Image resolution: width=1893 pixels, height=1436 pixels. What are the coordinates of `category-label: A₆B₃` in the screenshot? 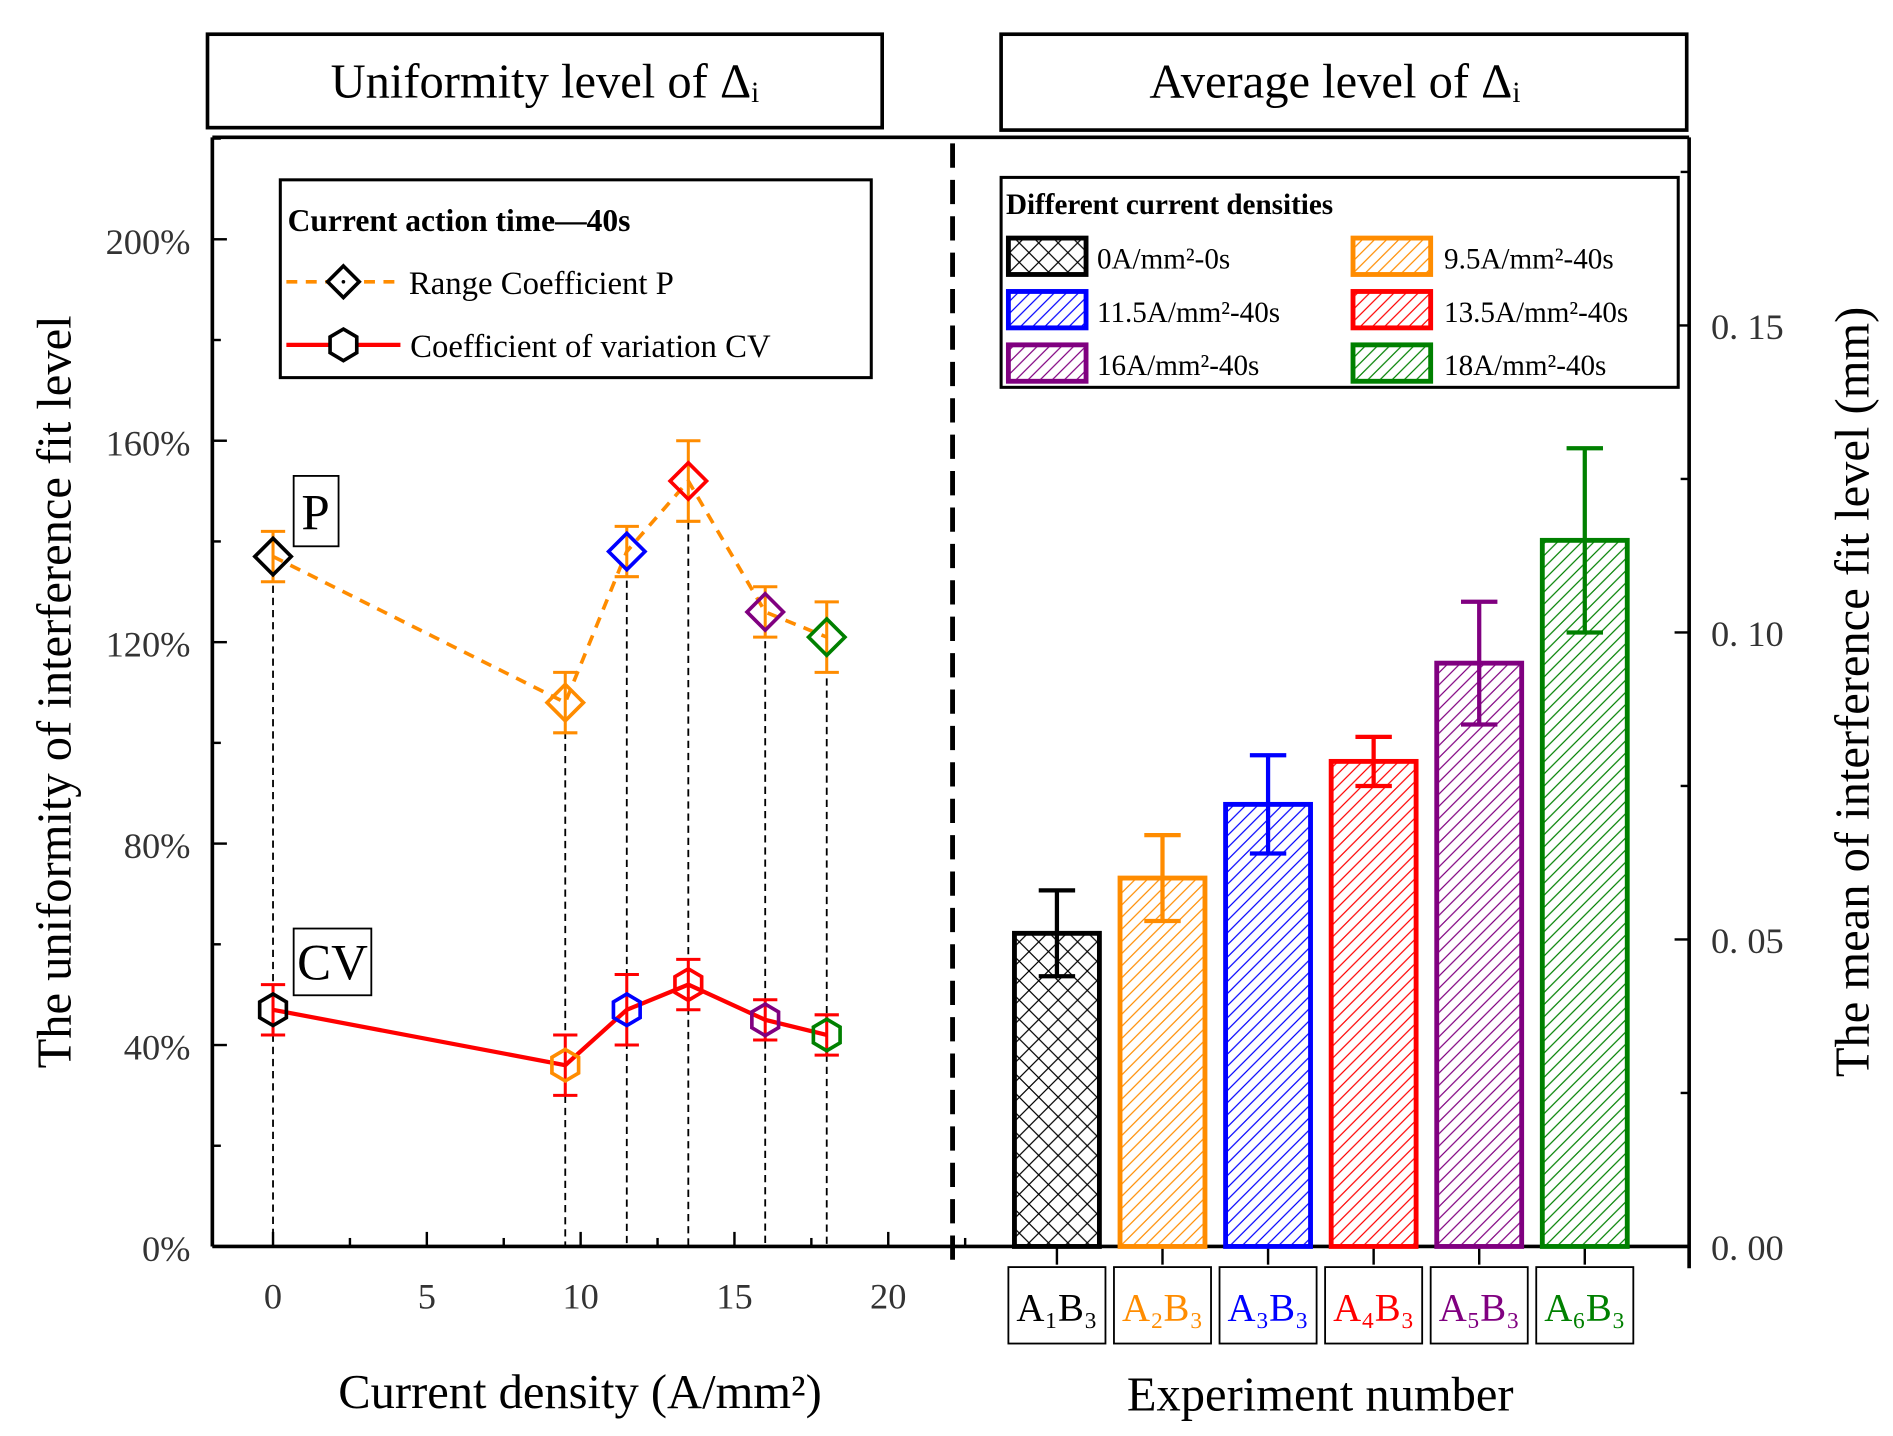 It's located at (1584, 1307).